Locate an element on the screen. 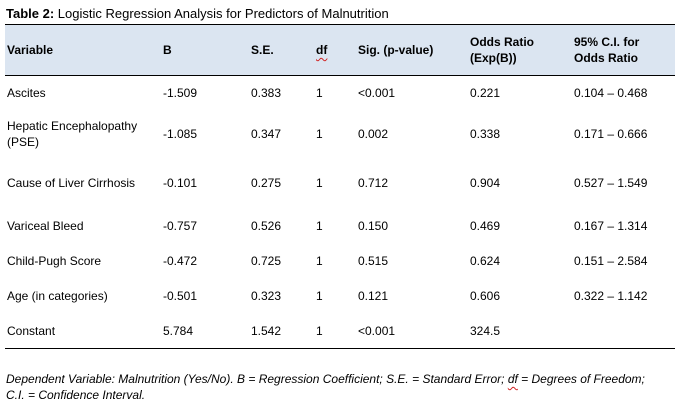  cell-se: 0.526 is located at coordinates (266, 226).